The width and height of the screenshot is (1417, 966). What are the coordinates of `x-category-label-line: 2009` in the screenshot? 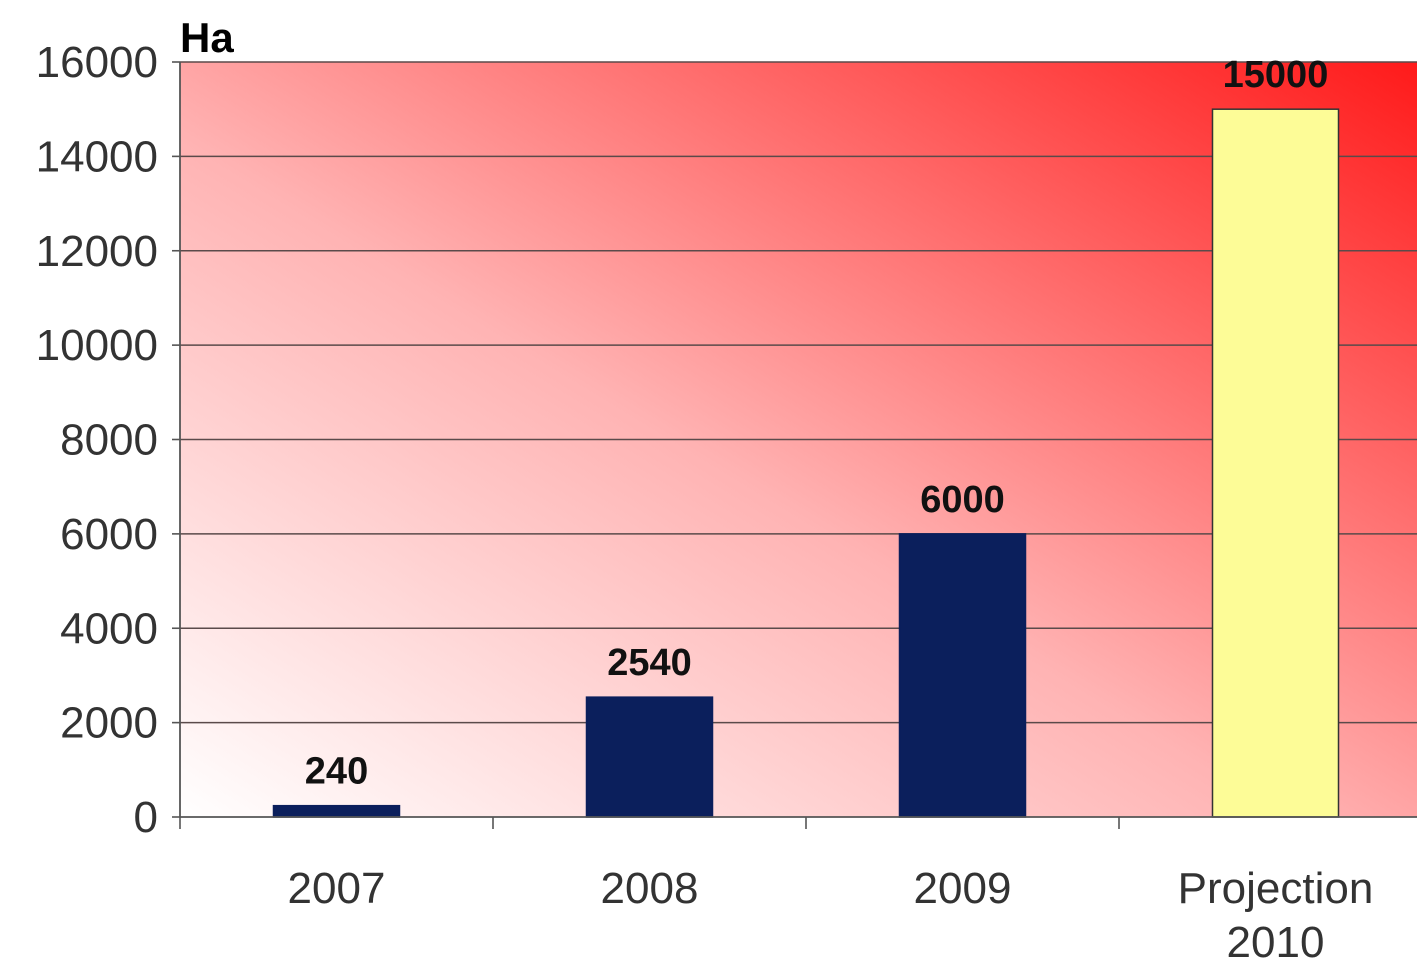 It's located at (963, 888).